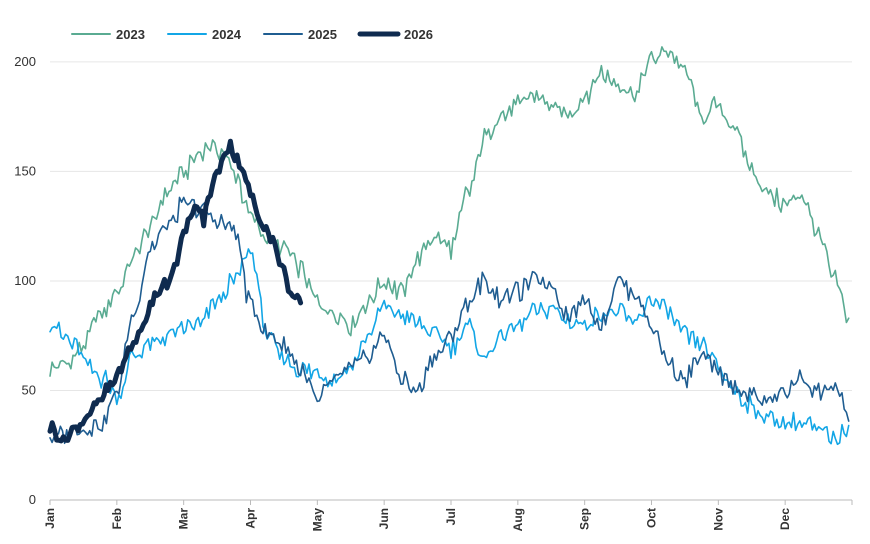  What do you see at coordinates (317, 520) in the screenshot?
I see `x-tick-label-may: May` at bounding box center [317, 520].